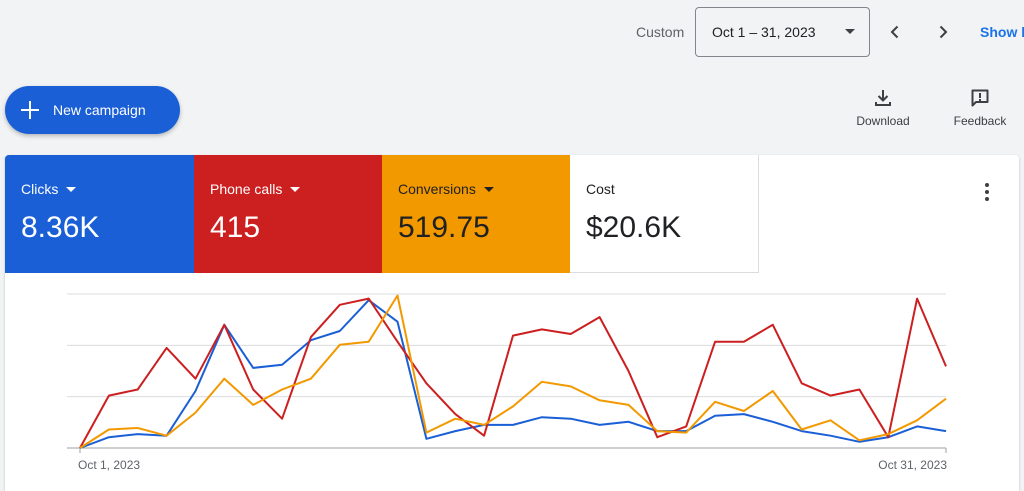 The image size is (1024, 491). I want to click on metric-label-row: Cost, so click(664, 189).